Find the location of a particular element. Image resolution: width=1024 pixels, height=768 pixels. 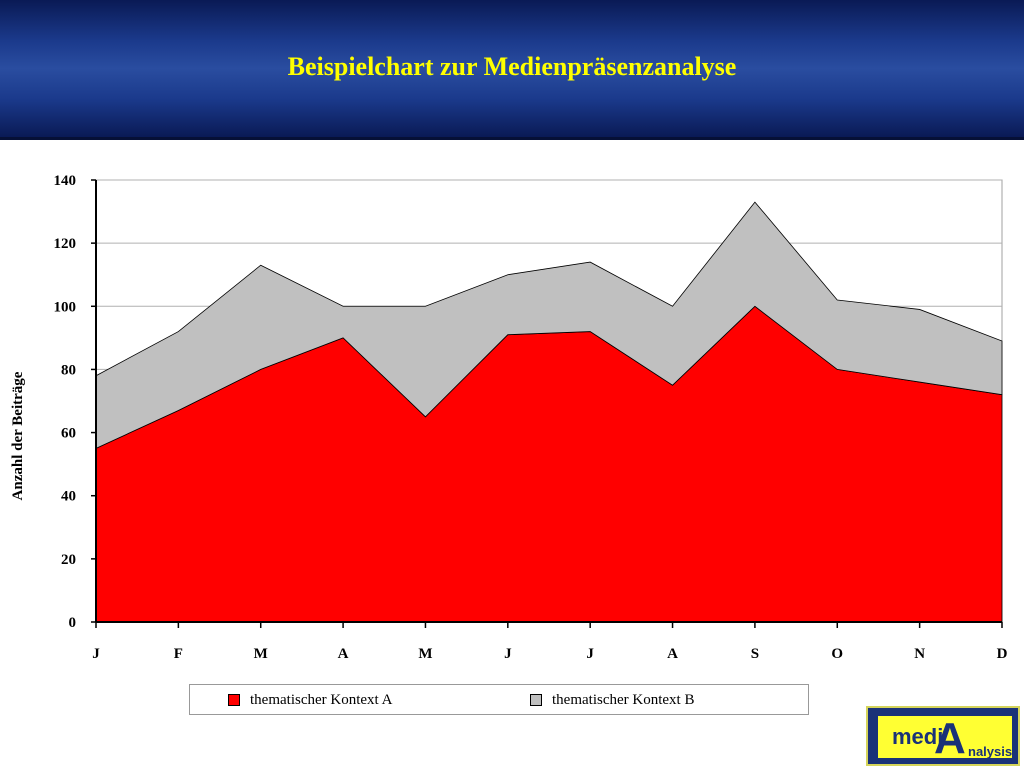

y-tick-label: 140 is located at coordinates (65, 181).